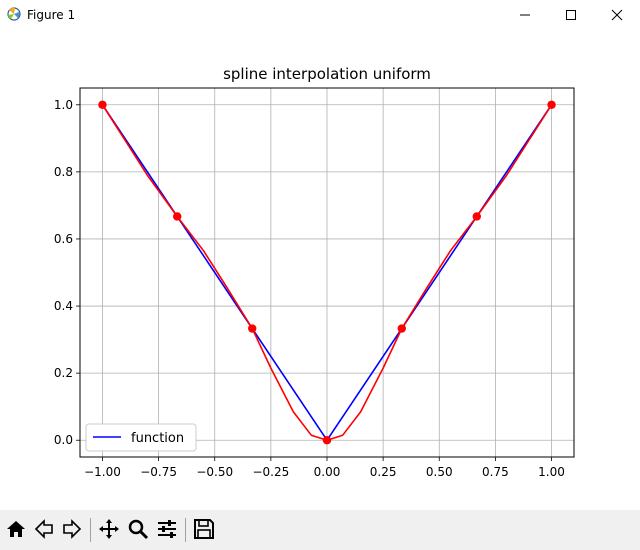 The width and height of the screenshot is (640, 550). I want to click on minimize-button, so click(525, 15).